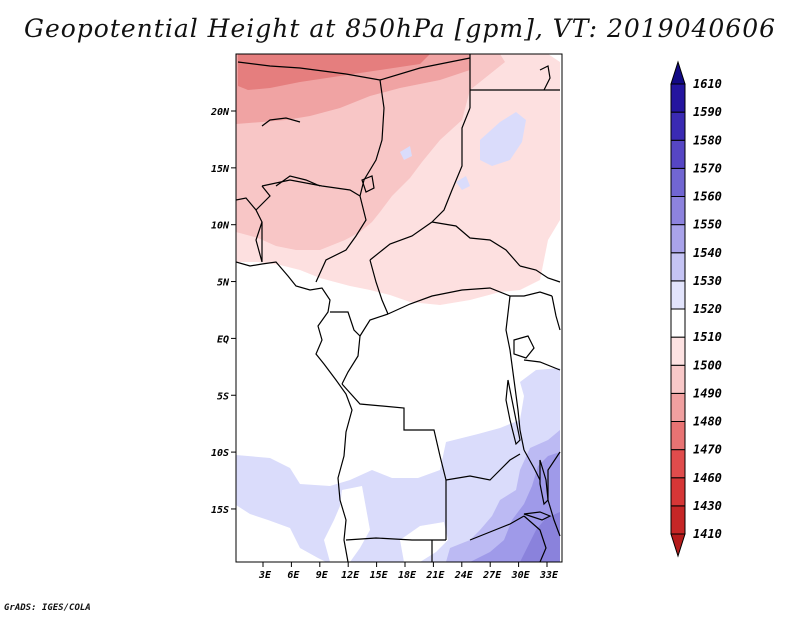 The height and width of the screenshot is (618, 800). What do you see at coordinates (707, 281) in the screenshot?
I see `colorbar-label: 1530` at bounding box center [707, 281].